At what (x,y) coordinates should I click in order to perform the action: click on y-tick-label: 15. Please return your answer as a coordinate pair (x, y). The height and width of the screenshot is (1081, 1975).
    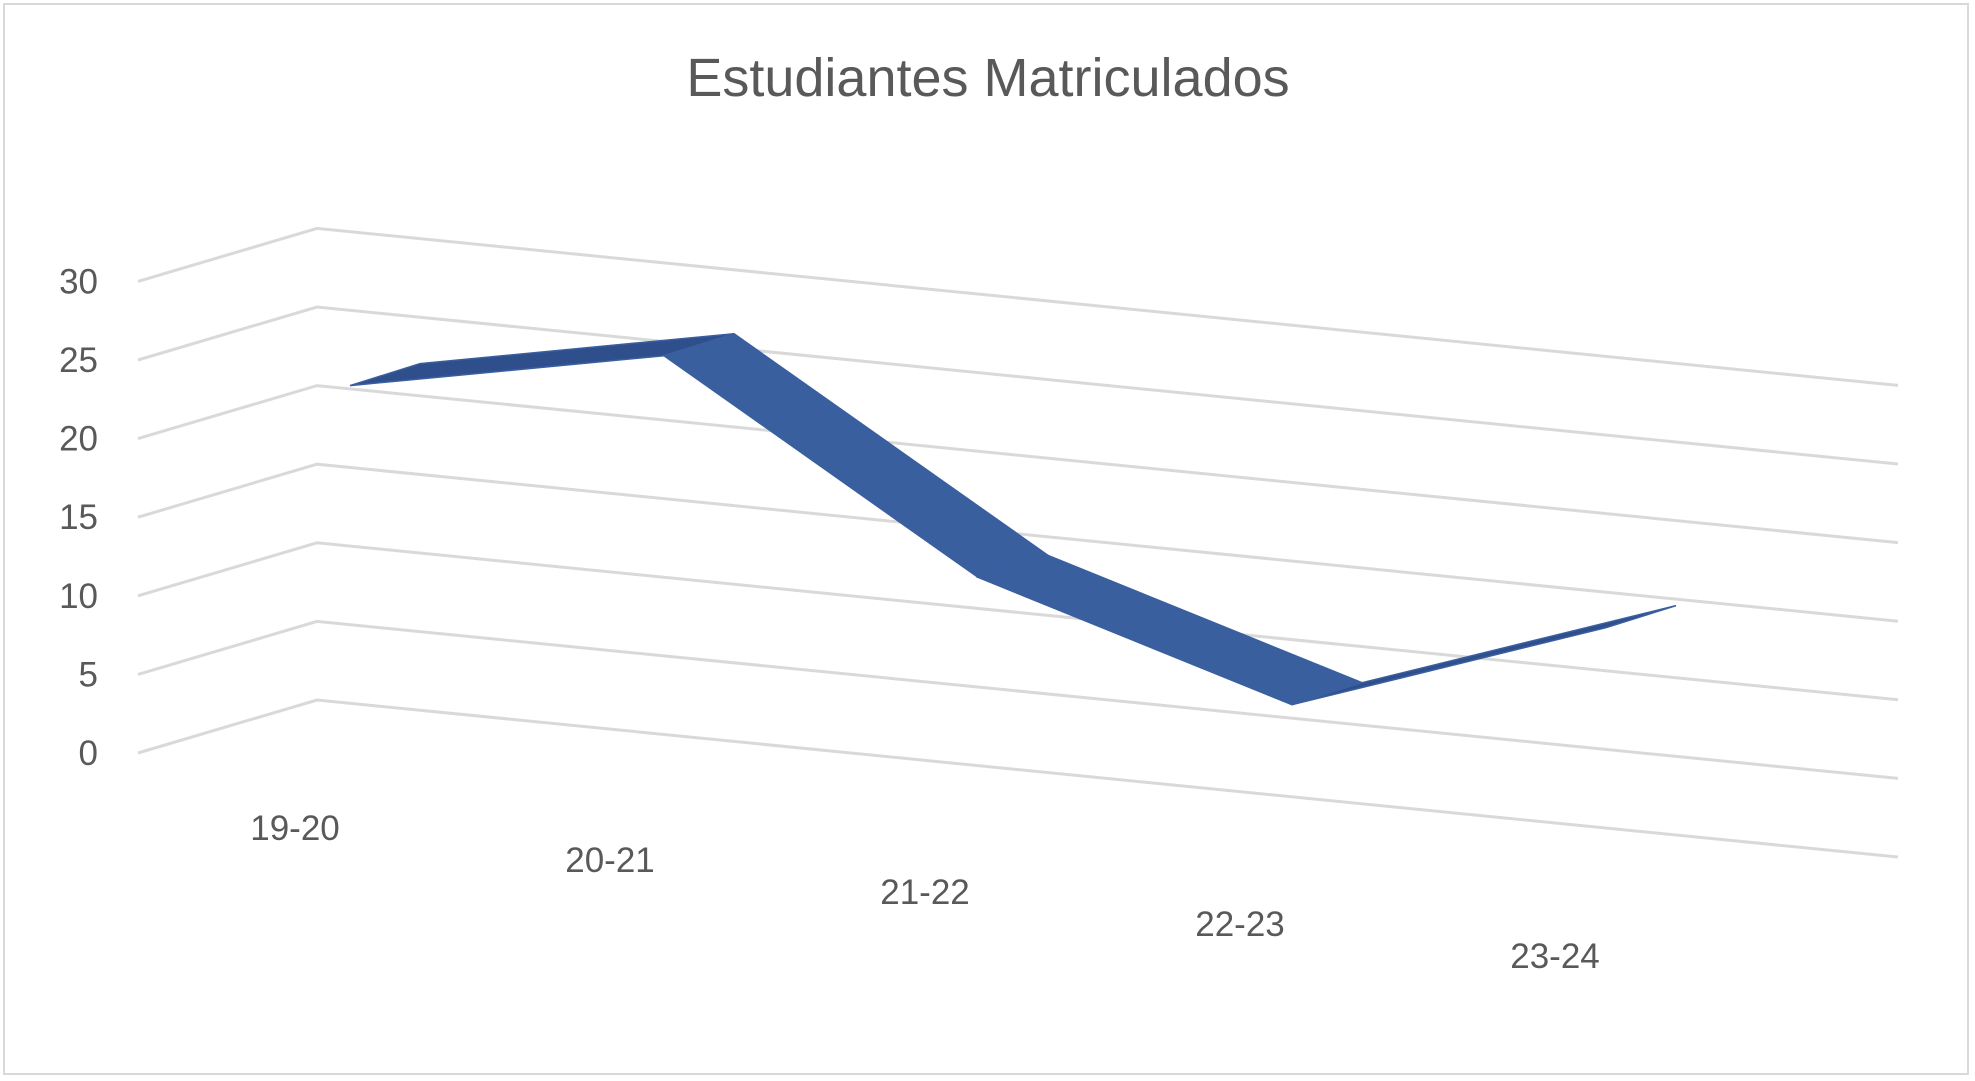
    Looking at the image, I should click on (78, 517).